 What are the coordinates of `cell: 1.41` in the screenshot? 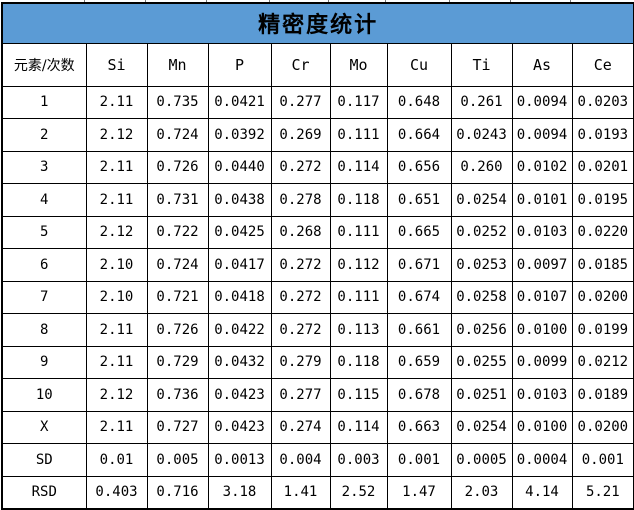 It's located at (300, 492).